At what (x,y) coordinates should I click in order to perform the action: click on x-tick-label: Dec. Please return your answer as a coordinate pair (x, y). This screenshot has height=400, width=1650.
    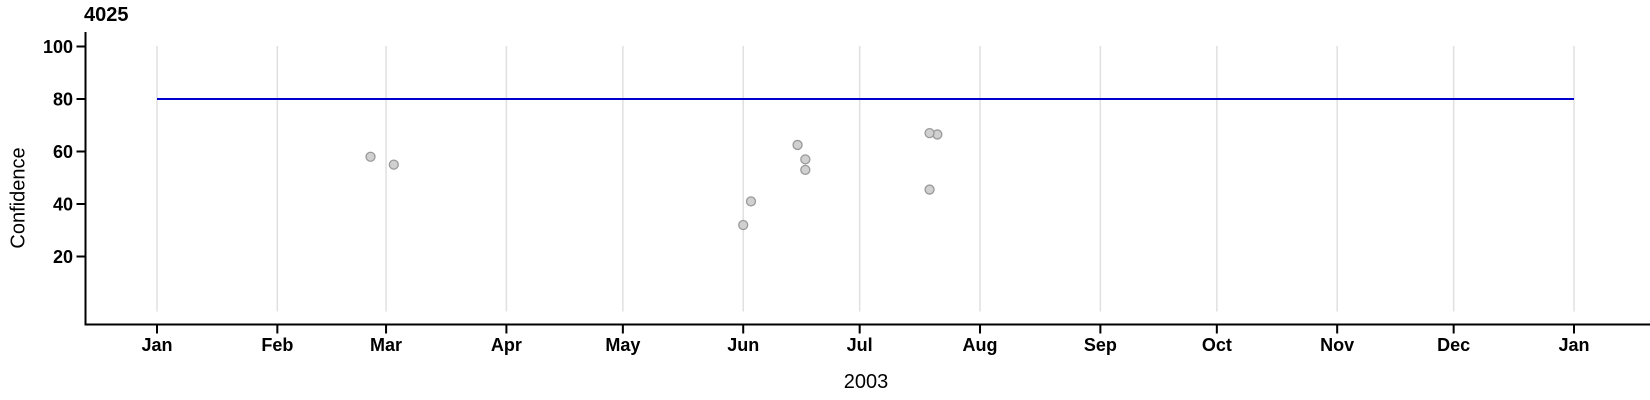
    Looking at the image, I should click on (1453, 345).